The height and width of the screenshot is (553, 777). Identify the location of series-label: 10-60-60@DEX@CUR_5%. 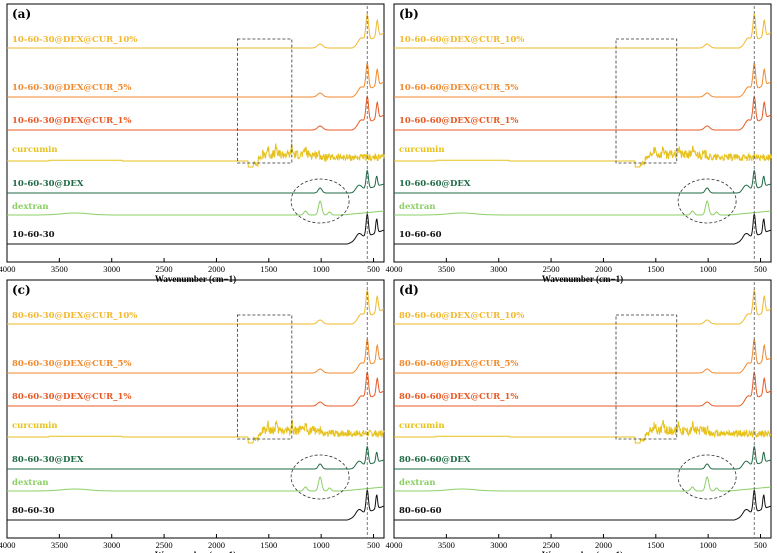
(458, 88).